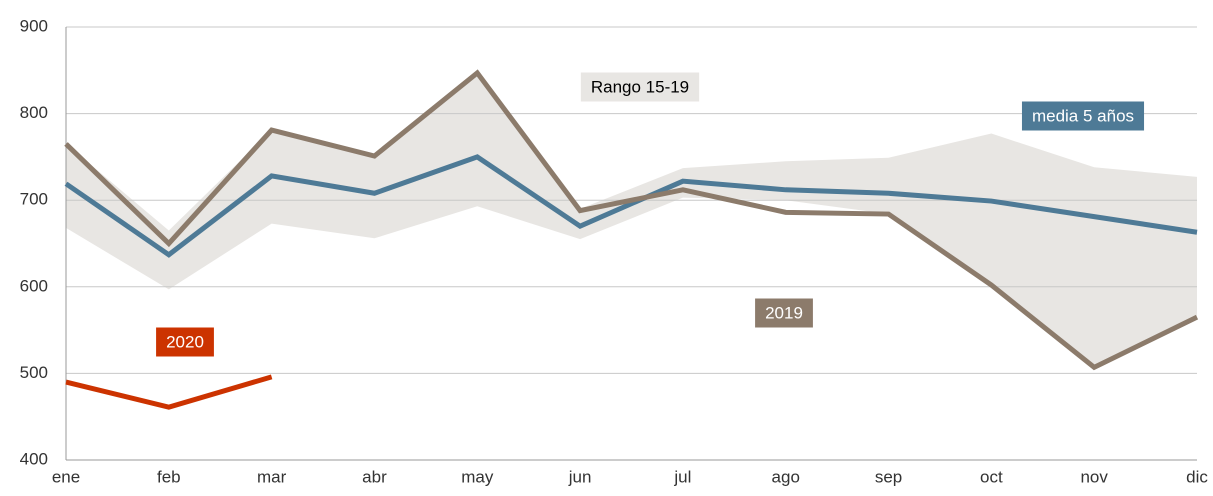 The height and width of the screenshot is (496, 1213). Describe the element at coordinates (682, 476) in the screenshot. I see `x-tick-label: jul` at that location.